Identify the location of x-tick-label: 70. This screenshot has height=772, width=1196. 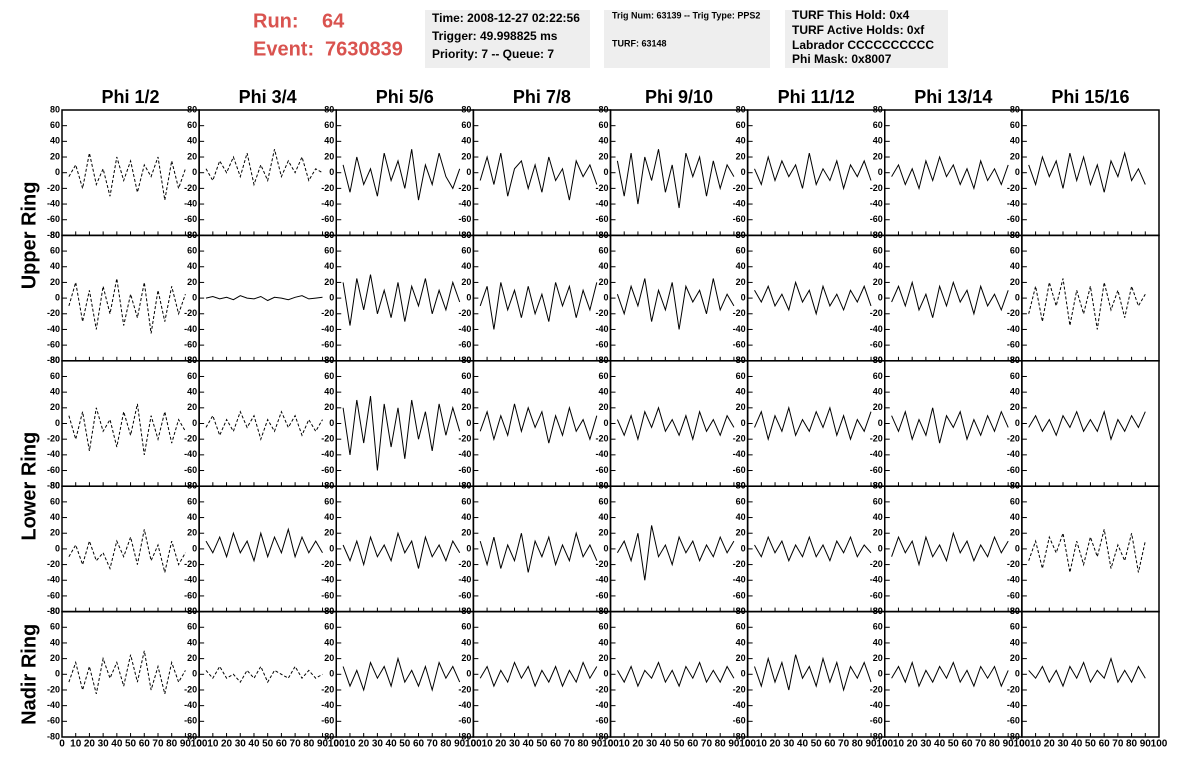
(296, 744).